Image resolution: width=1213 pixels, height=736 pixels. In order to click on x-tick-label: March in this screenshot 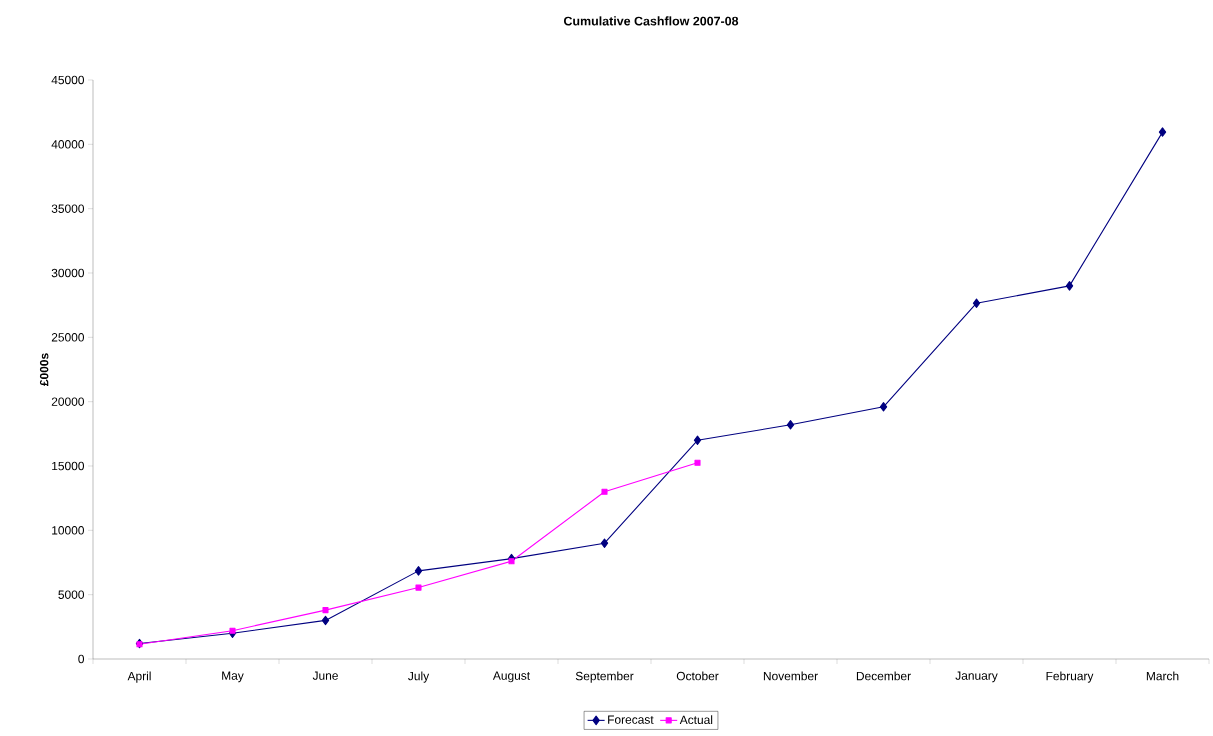, I will do `click(1162, 676)`.